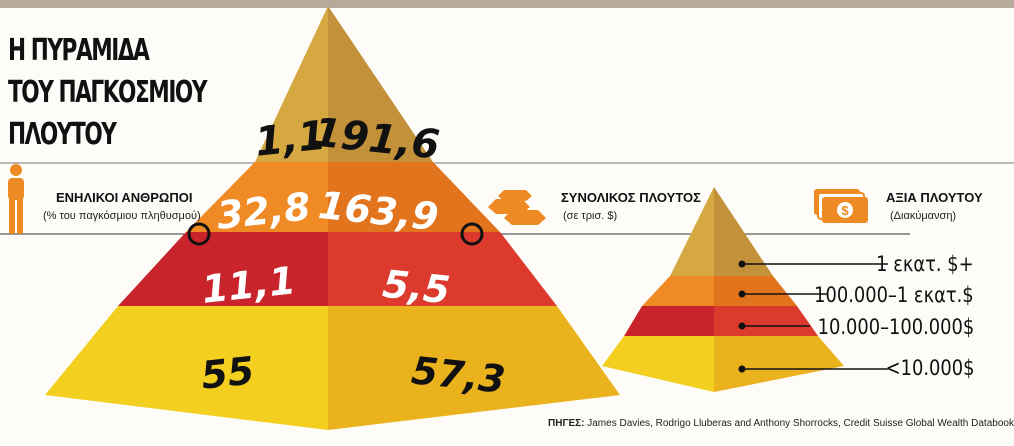  I want to click on tier-2-adults-value: 32,8, so click(264, 211).